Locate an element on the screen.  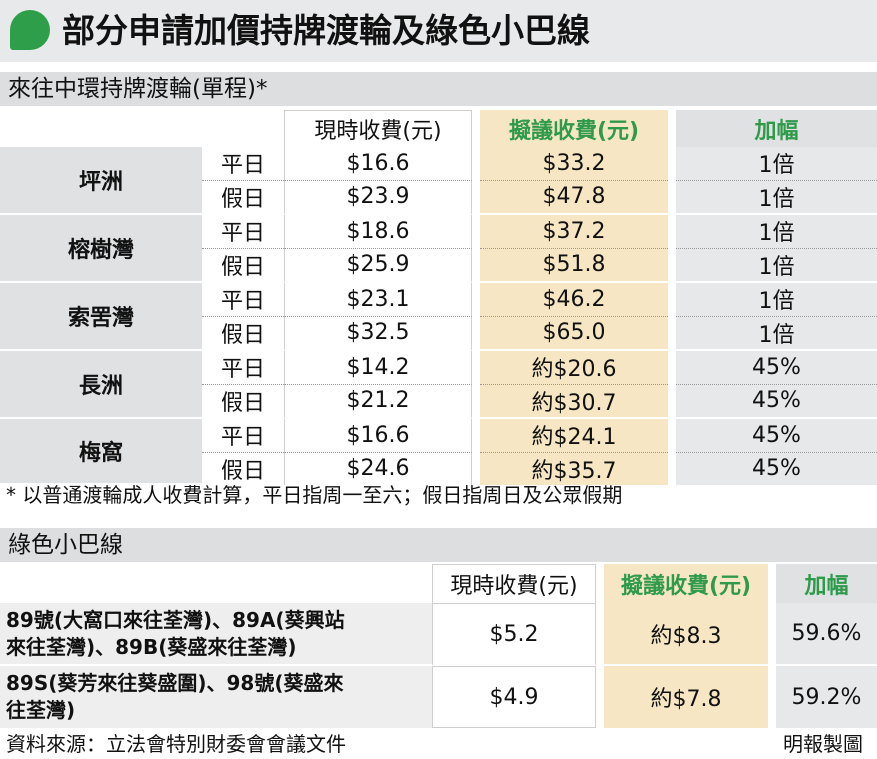
current-fare: $32.5 is located at coordinates (378, 333).